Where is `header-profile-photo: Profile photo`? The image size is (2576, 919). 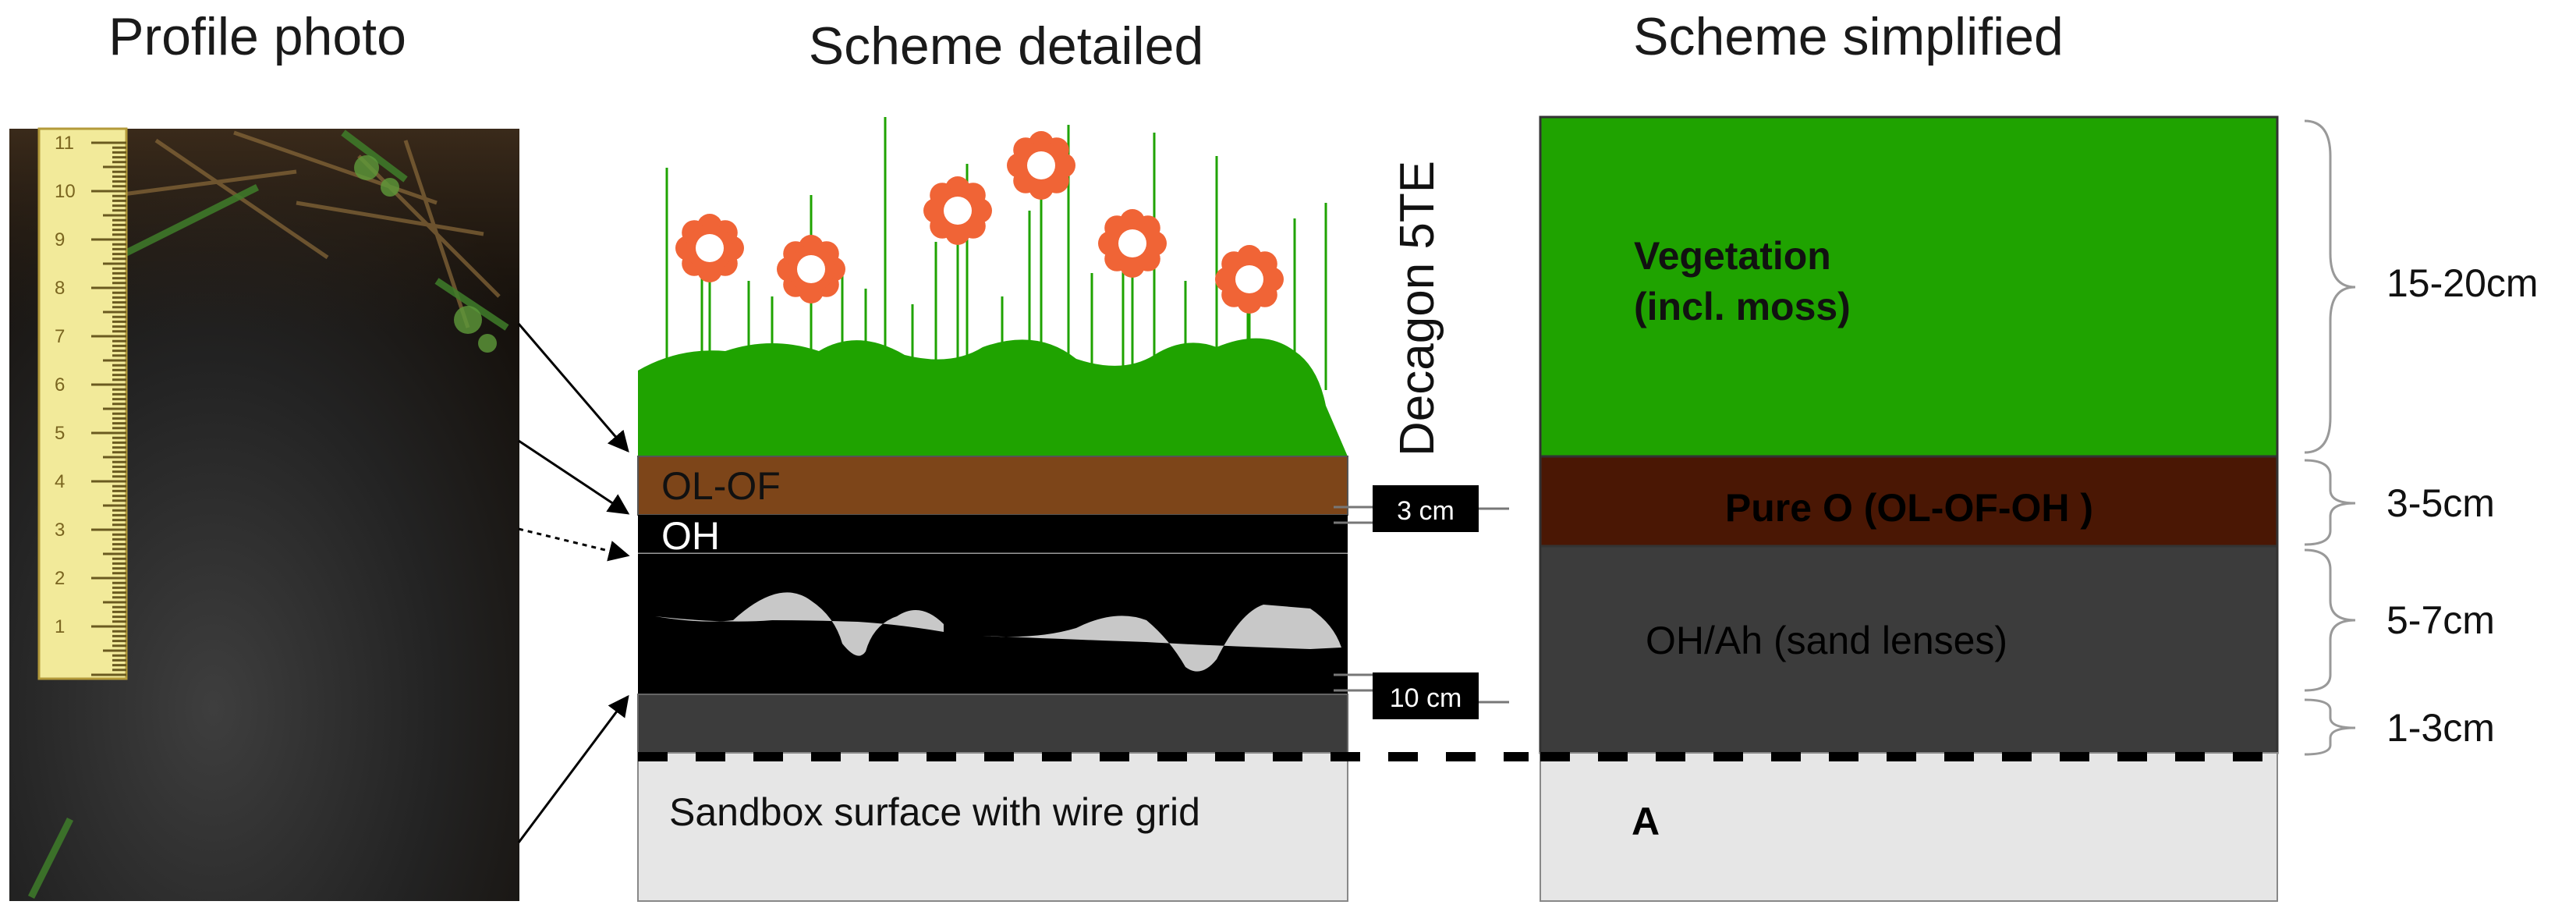
header-profile-photo: Profile photo is located at coordinates (257, 36).